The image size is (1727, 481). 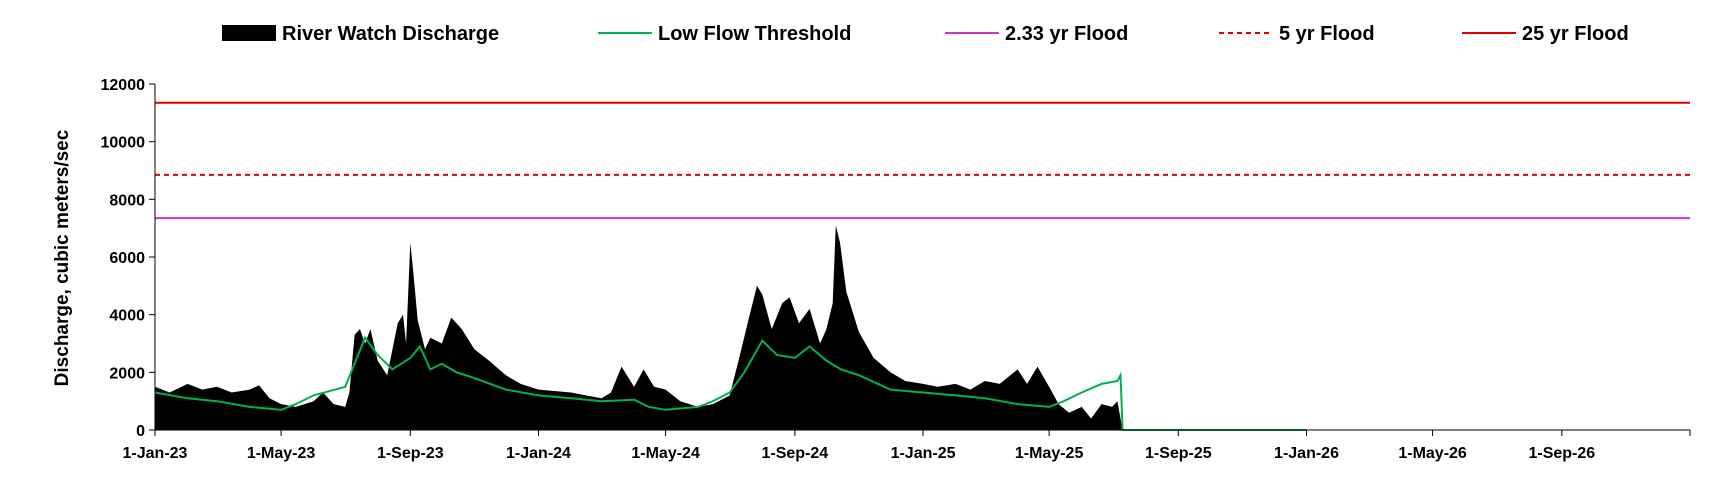 What do you see at coordinates (1306, 453) in the screenshot?
I see `x-tick-label: 1-Jan-26` at bounding box center [1306, 453].